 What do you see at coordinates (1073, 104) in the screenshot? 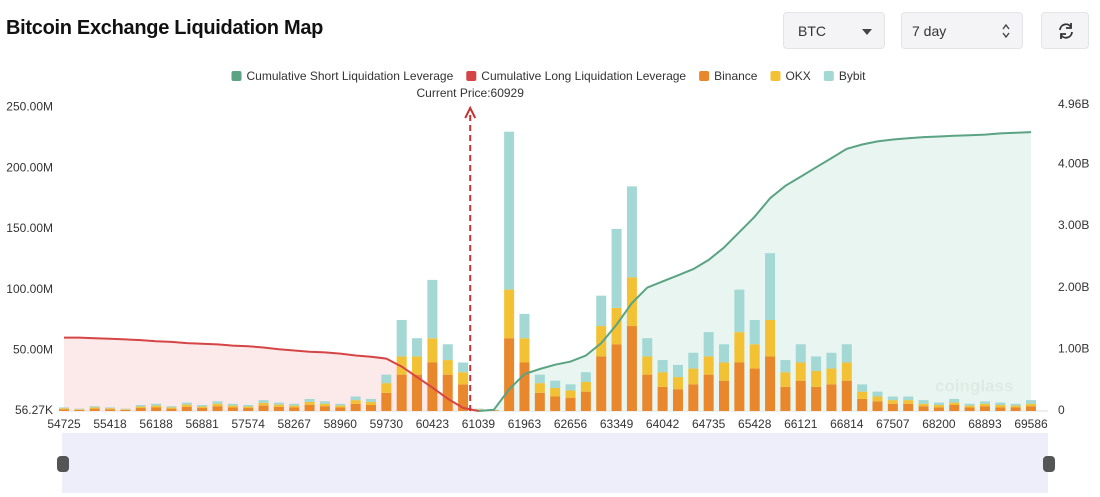
I see `y2-tick-label: 4.96B` at bounding box center [1073, 104].